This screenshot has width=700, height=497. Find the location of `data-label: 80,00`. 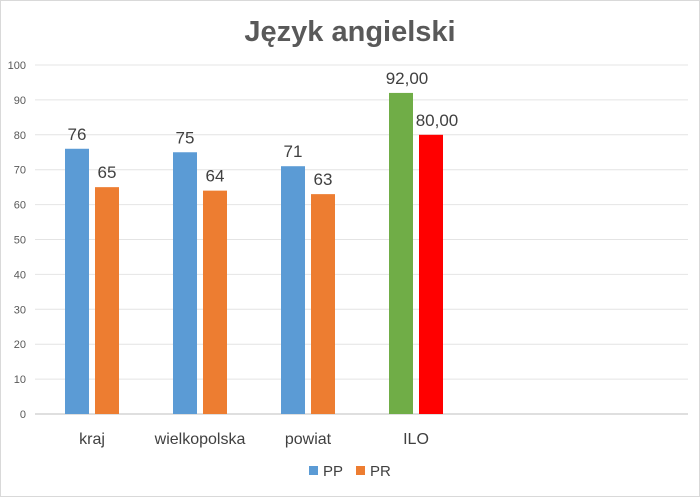

data-label: 80,00 is located at coordinates (437, 120).